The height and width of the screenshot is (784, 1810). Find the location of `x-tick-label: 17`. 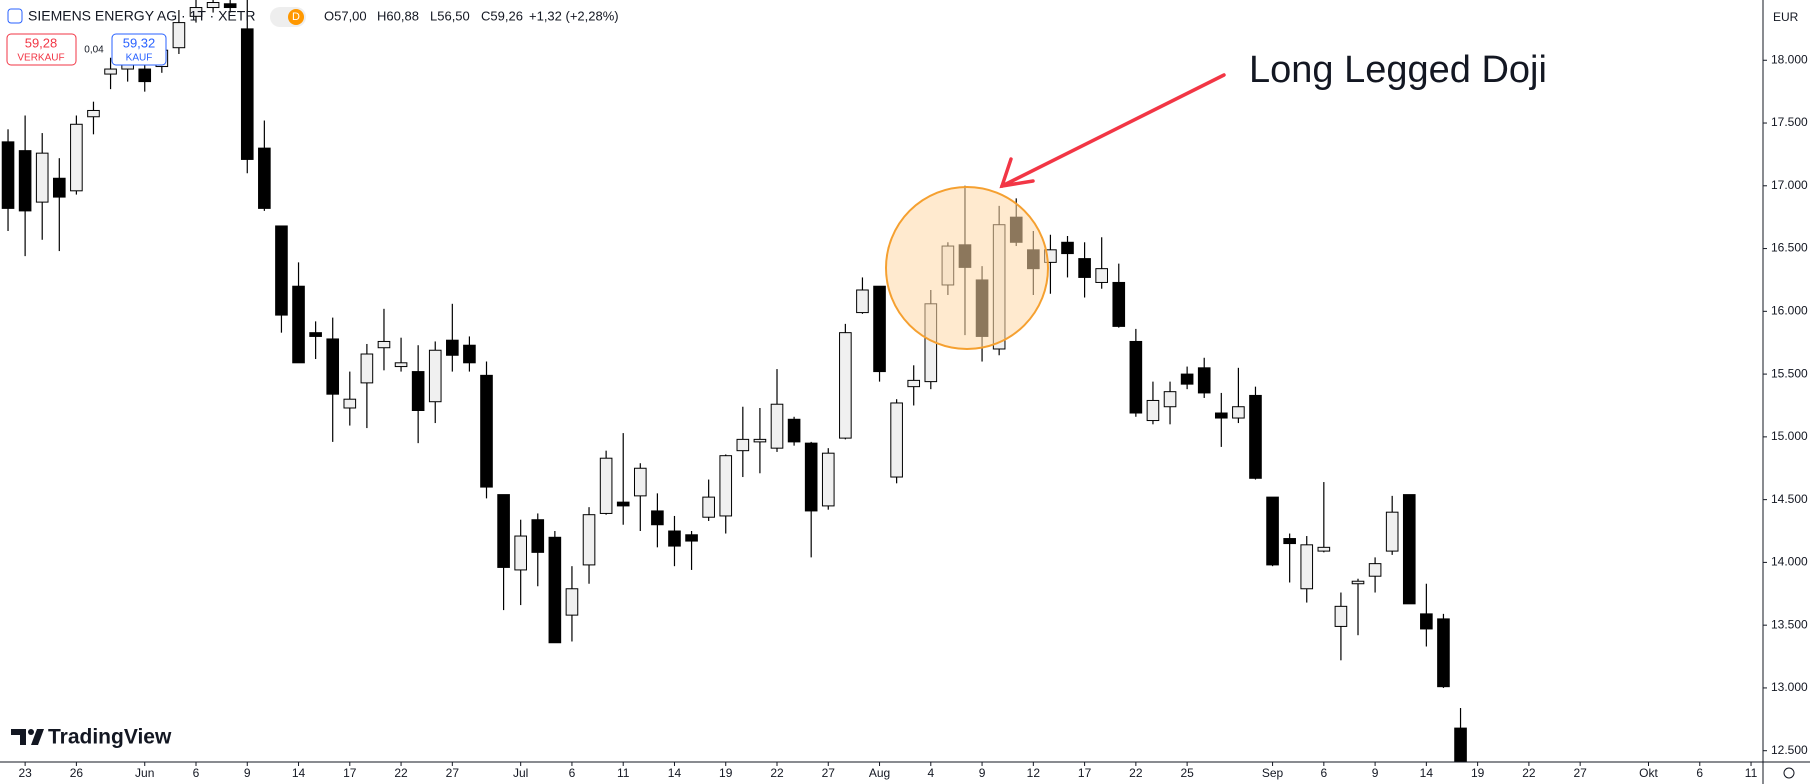

x-tick-label: 17 is located at coordinates (1085, 773).